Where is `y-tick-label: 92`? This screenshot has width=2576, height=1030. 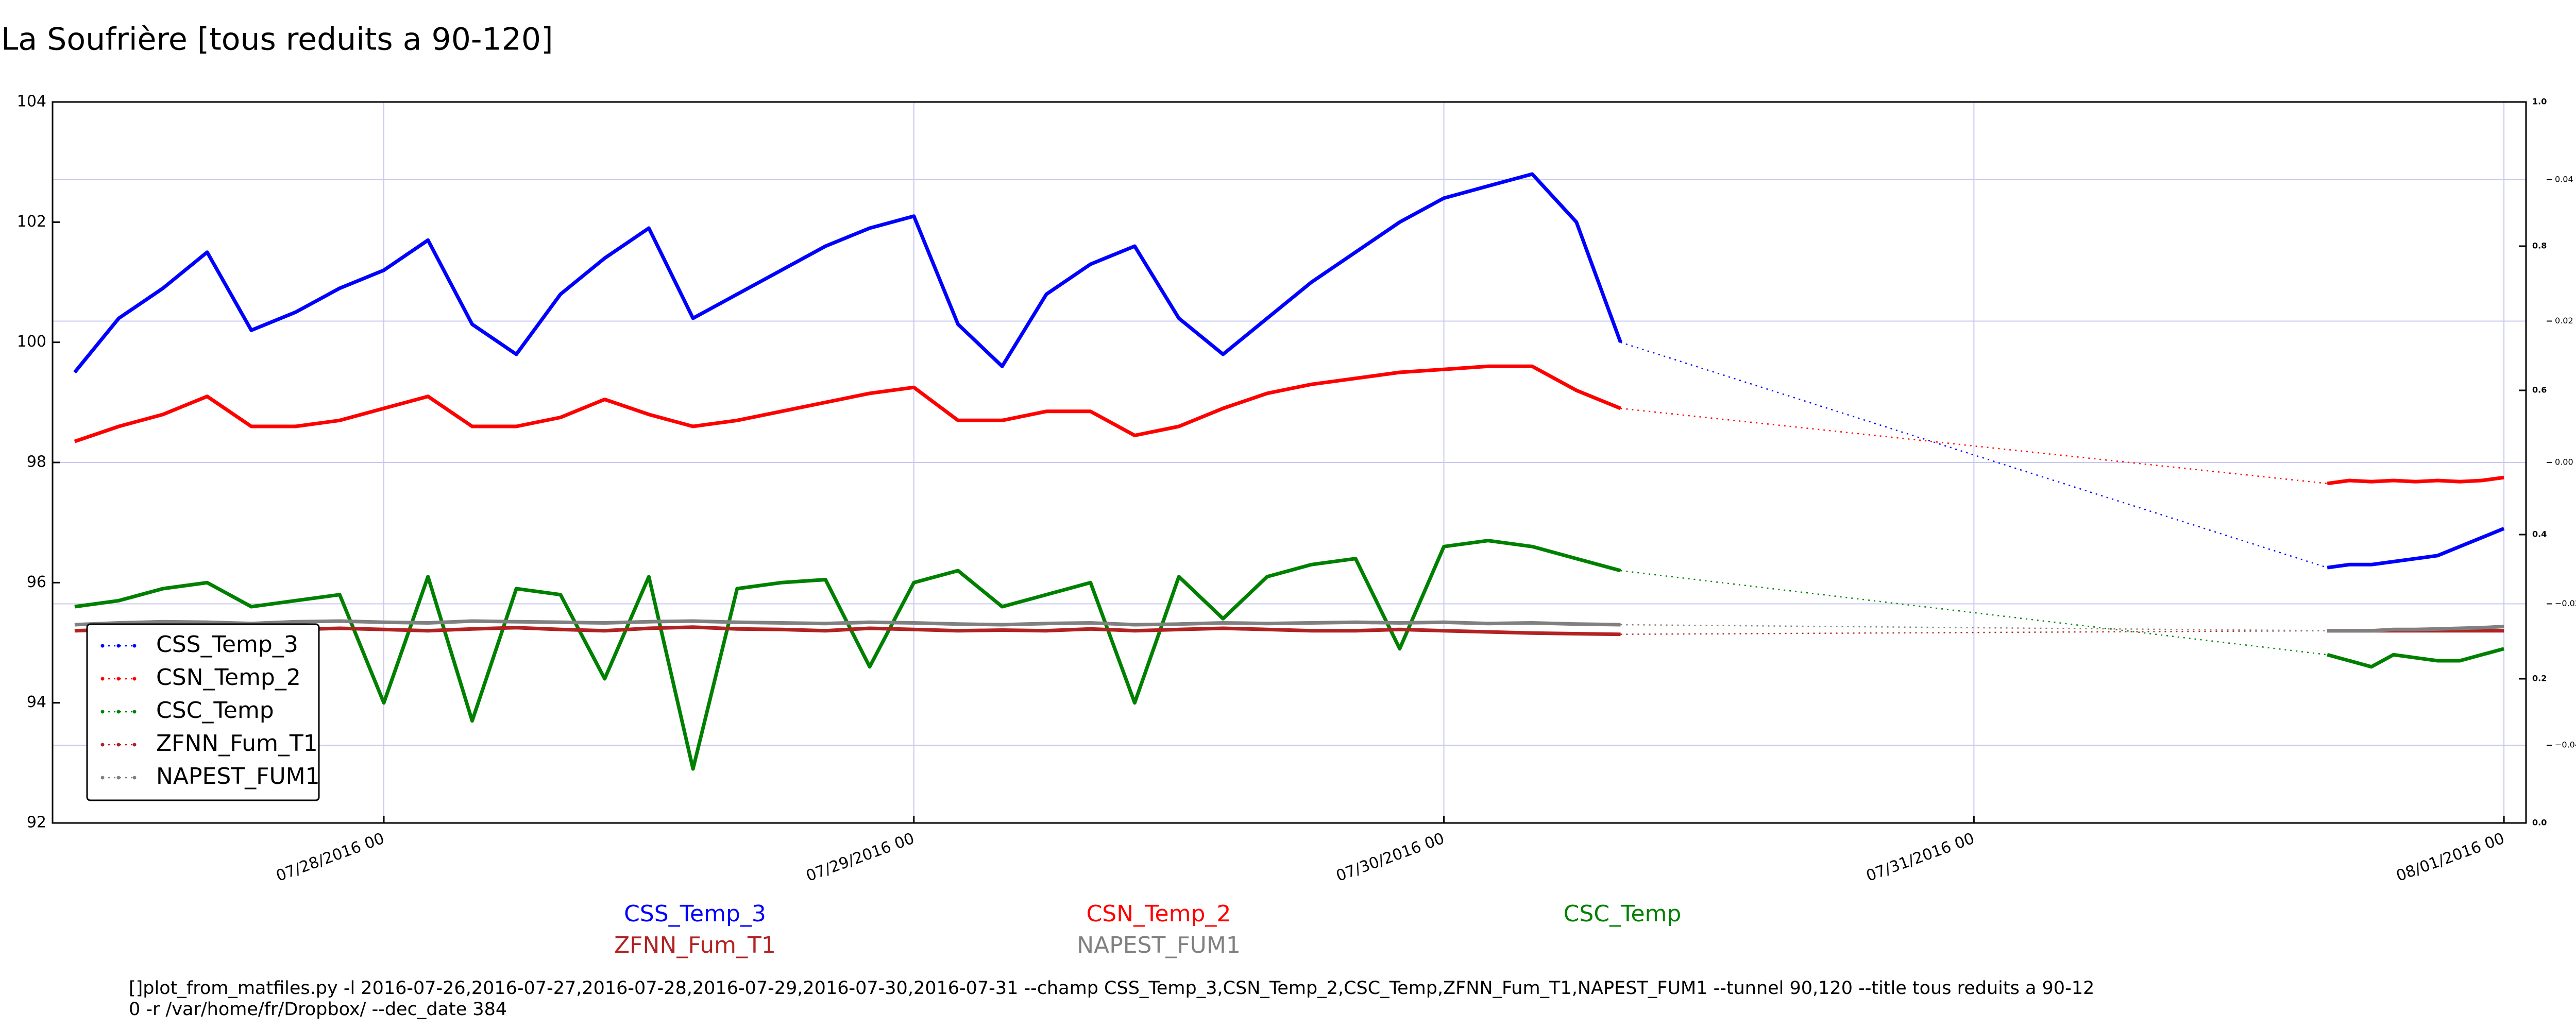
y-tick-label: 92 is located at coordinates (36, 823).